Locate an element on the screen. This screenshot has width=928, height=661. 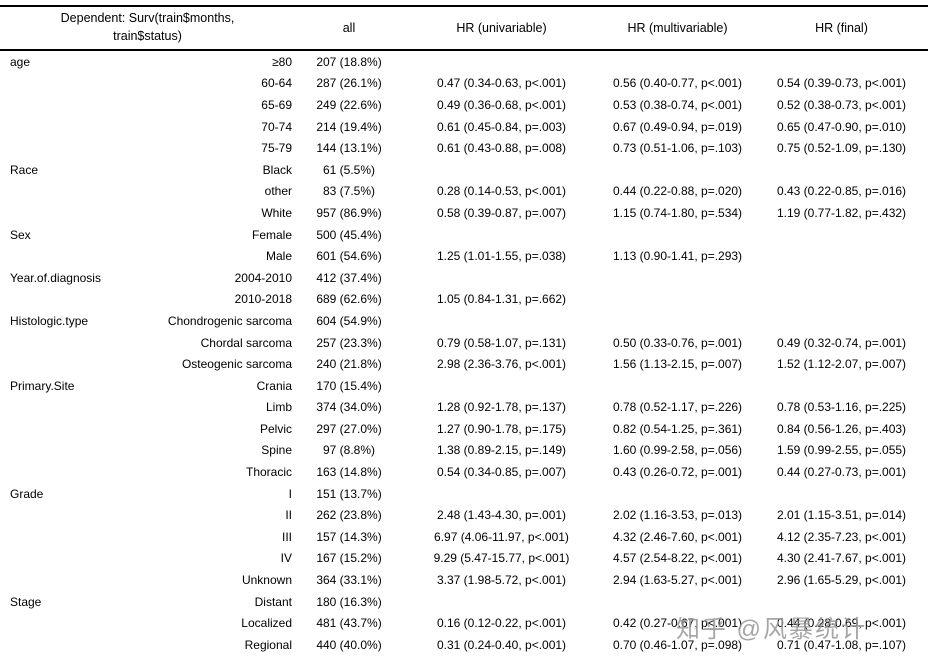
hr-univariable-cell: 0.16 (0.12-0.22, p<.001) is located at coordinates (501, 623).